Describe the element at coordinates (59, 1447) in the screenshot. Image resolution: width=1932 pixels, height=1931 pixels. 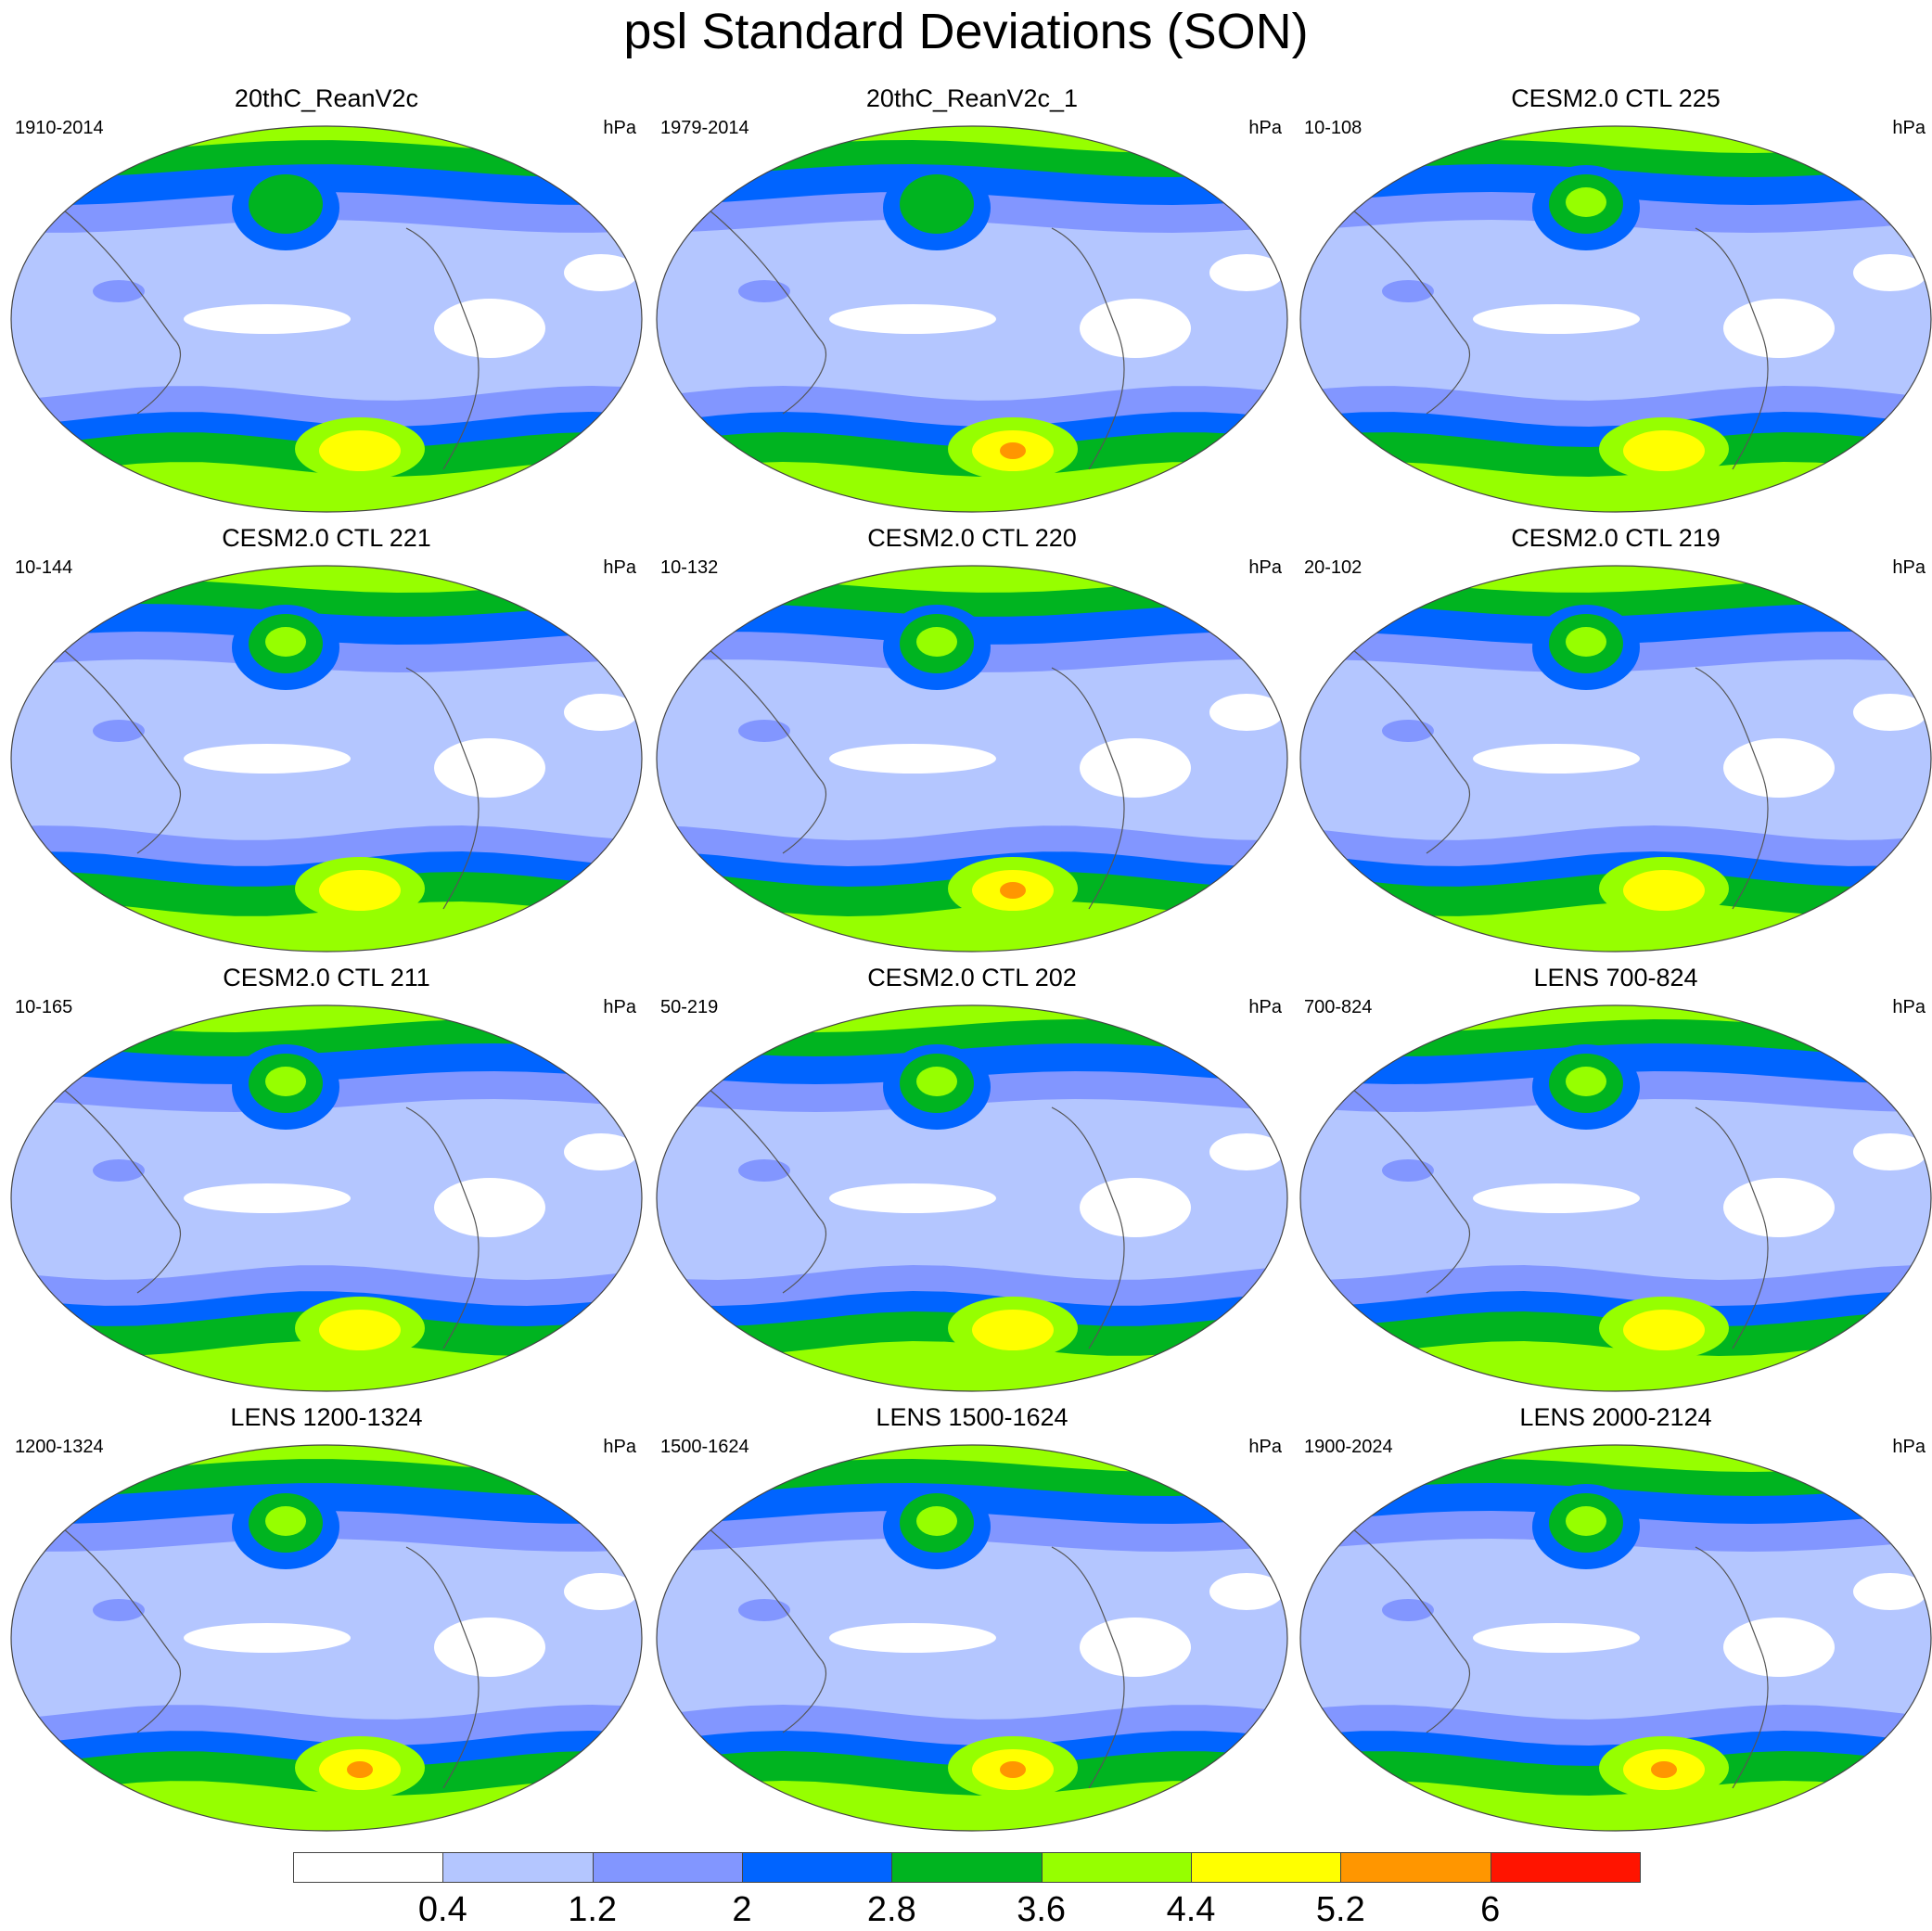
I see `panel-year-range: 1200-1324` at that location.